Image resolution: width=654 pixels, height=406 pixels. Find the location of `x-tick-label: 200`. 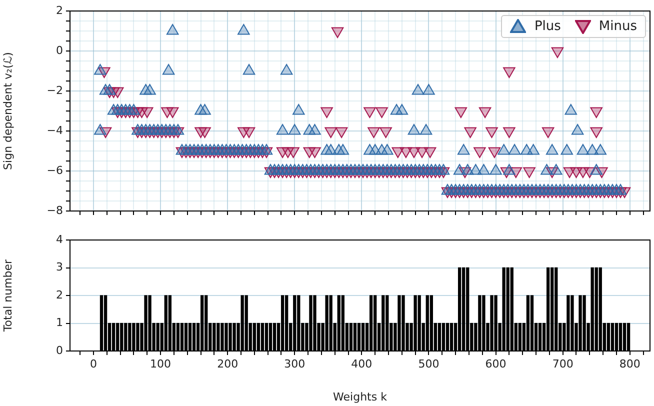

x-tick-label: 200 is located at coordinates (227, 363).